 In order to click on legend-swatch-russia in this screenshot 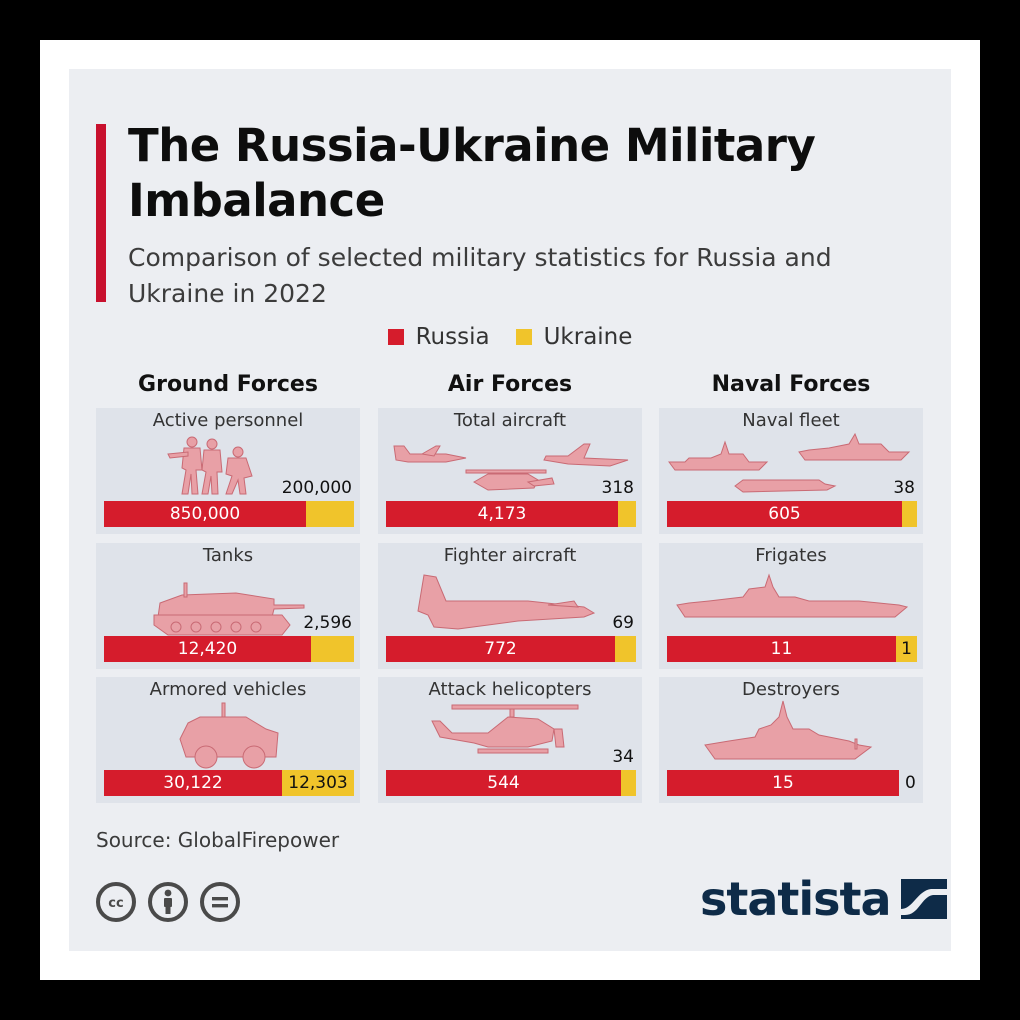, I will do `click(395, 337)`.